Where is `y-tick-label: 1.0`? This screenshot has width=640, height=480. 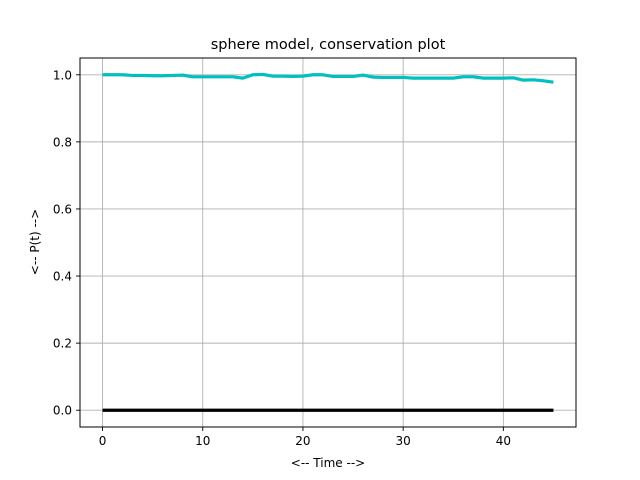
y-tick-label: 1.0 is located at coordinates (62, 75).